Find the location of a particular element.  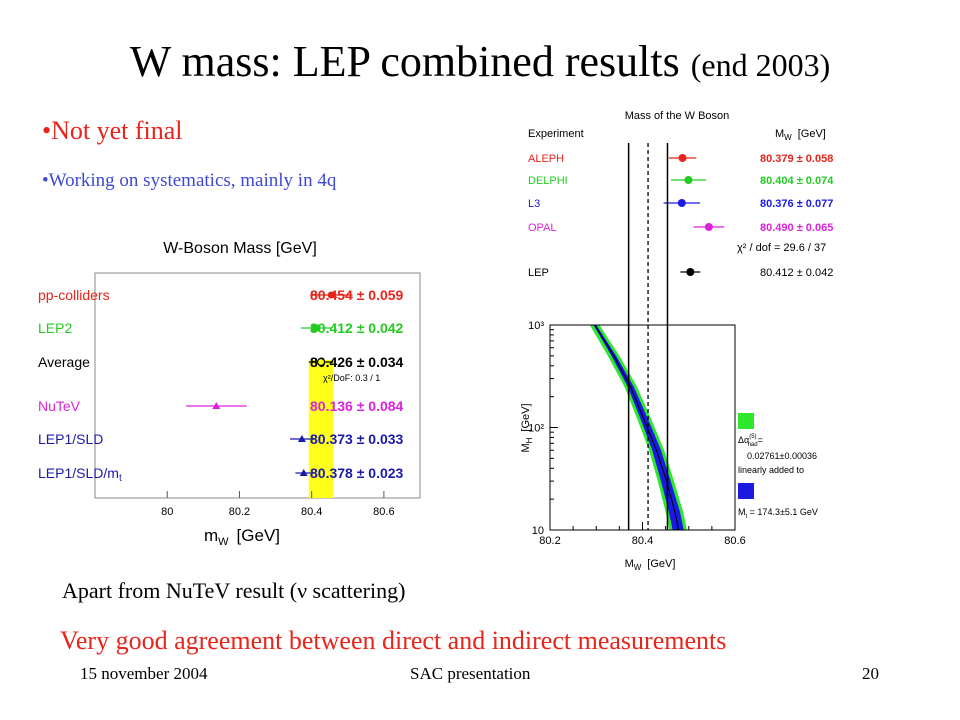

legend-mt-label: Mt = 174.3±5.1 GeV is located at coordinates (778, 513).